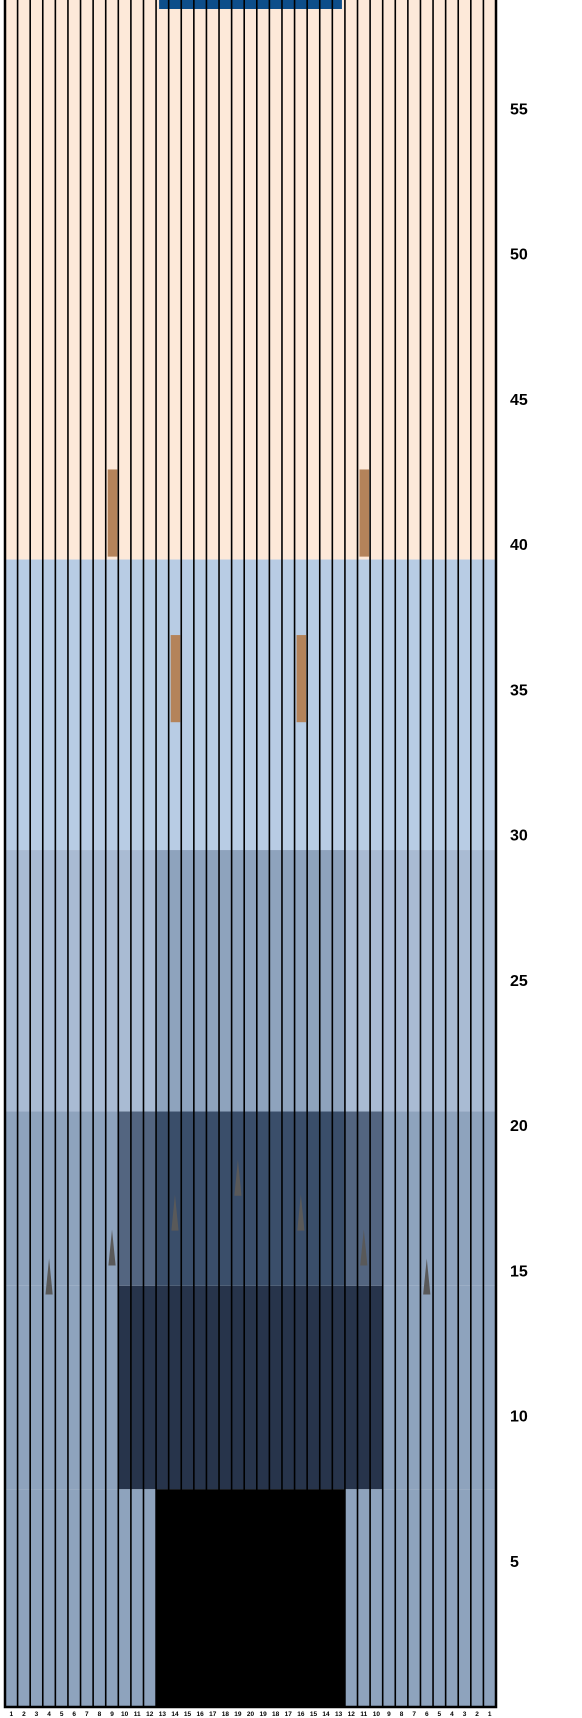 The width and height of the screenshot is (582, 1718). I want to click on board-number-label: 20, so click(251, 1714).